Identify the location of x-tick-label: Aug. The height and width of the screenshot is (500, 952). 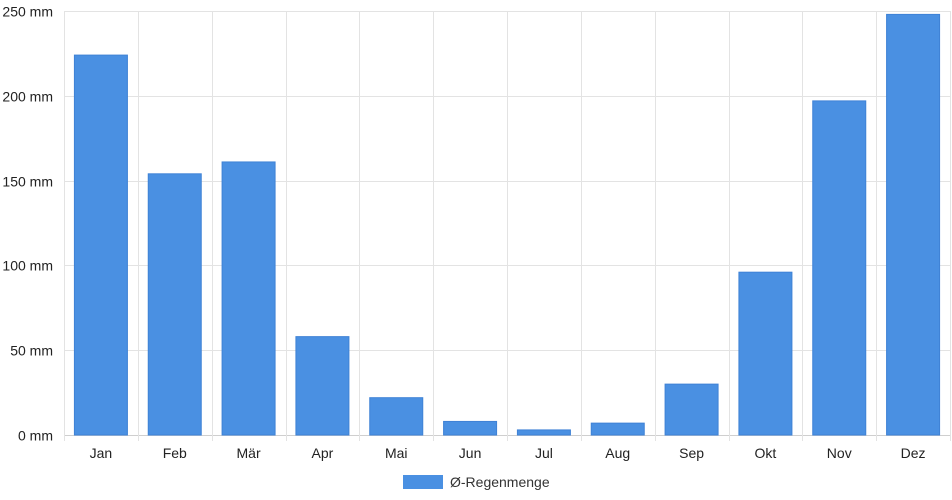
(617, 453).